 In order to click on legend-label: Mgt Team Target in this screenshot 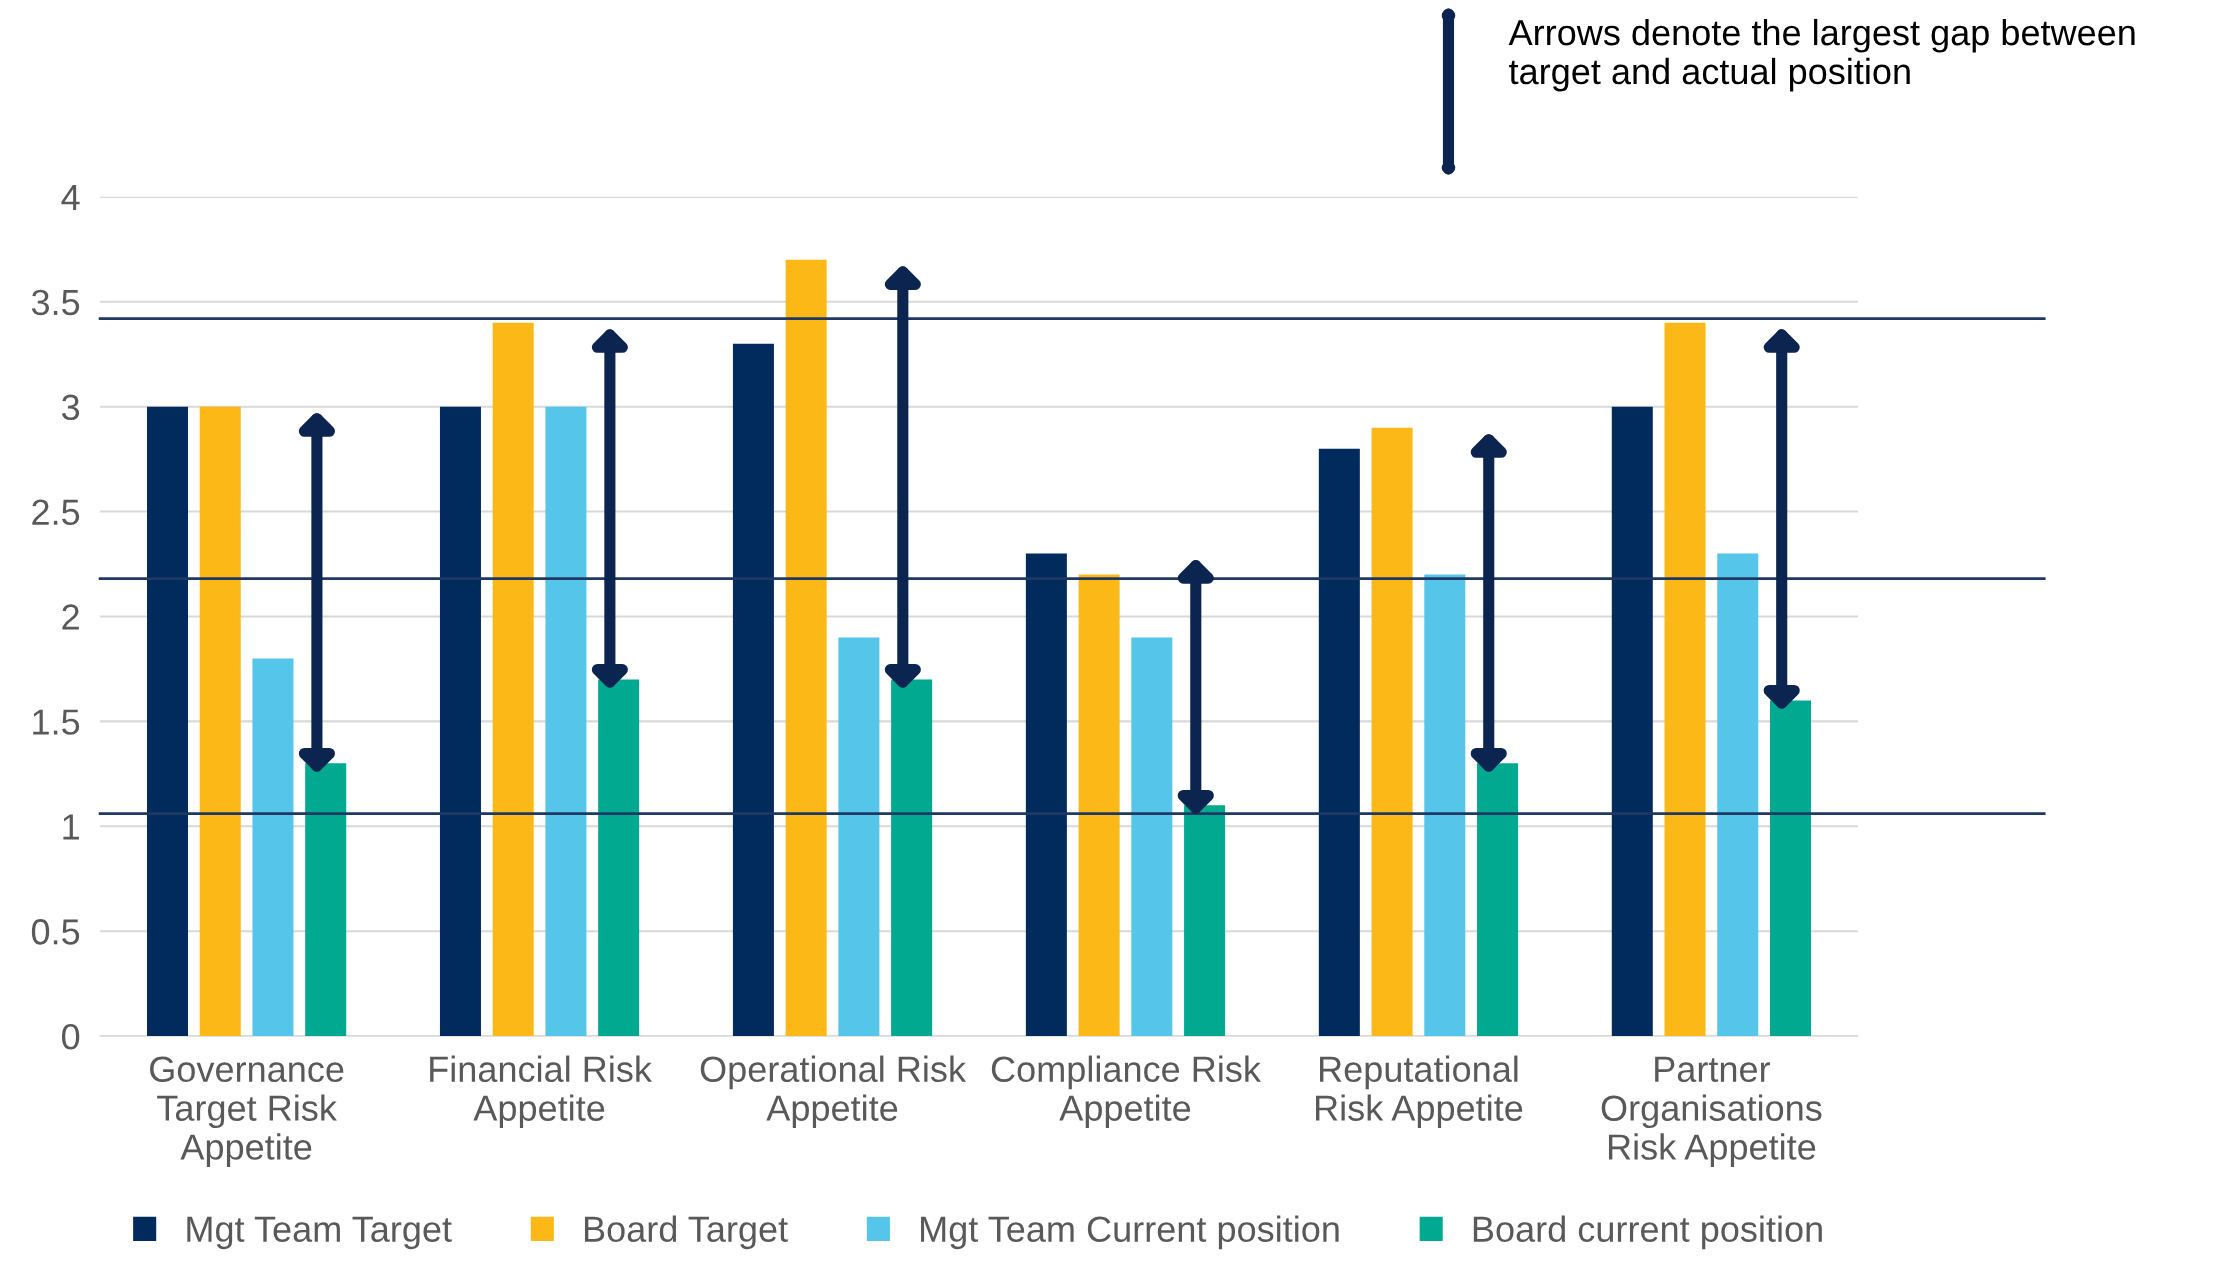, I will do `click(319, 1233)`.